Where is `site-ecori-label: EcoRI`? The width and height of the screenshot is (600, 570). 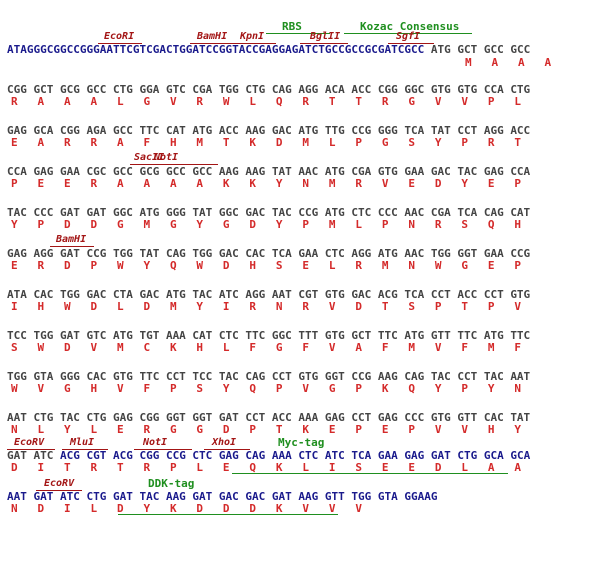 site-ecori-label: EcoRI is located at coordinates (119, 36).